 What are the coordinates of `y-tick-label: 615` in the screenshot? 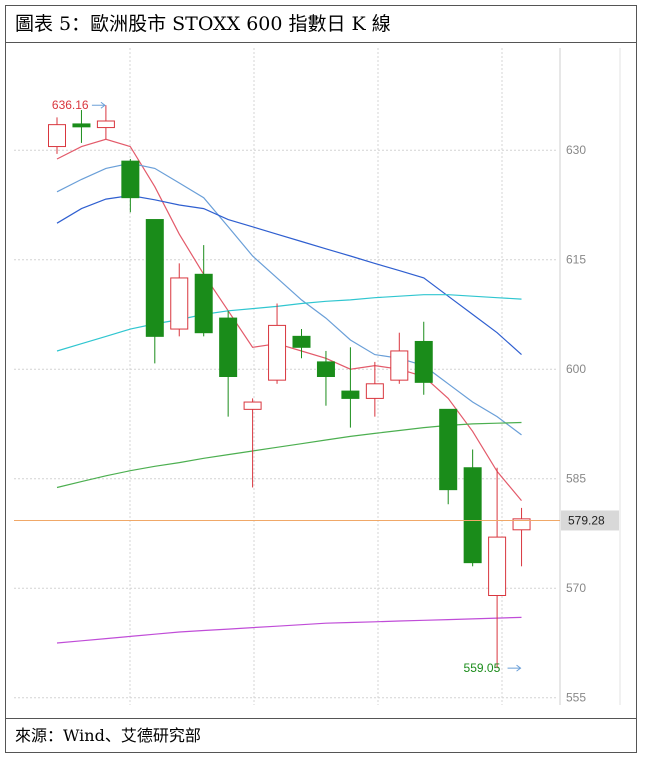 It's located at (576, 260).